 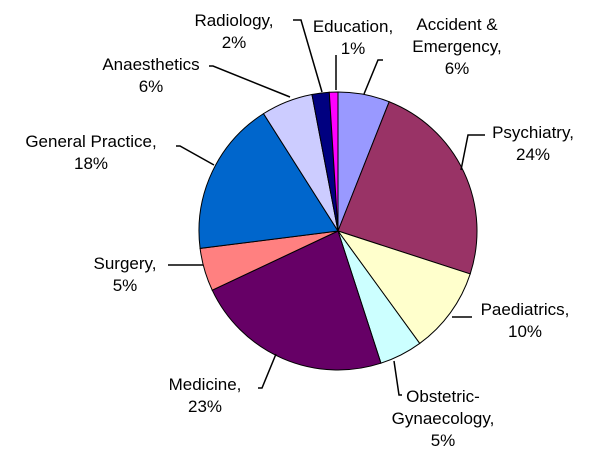 I want to click on slice-label-line: Education,, so click(x=353, y=26).